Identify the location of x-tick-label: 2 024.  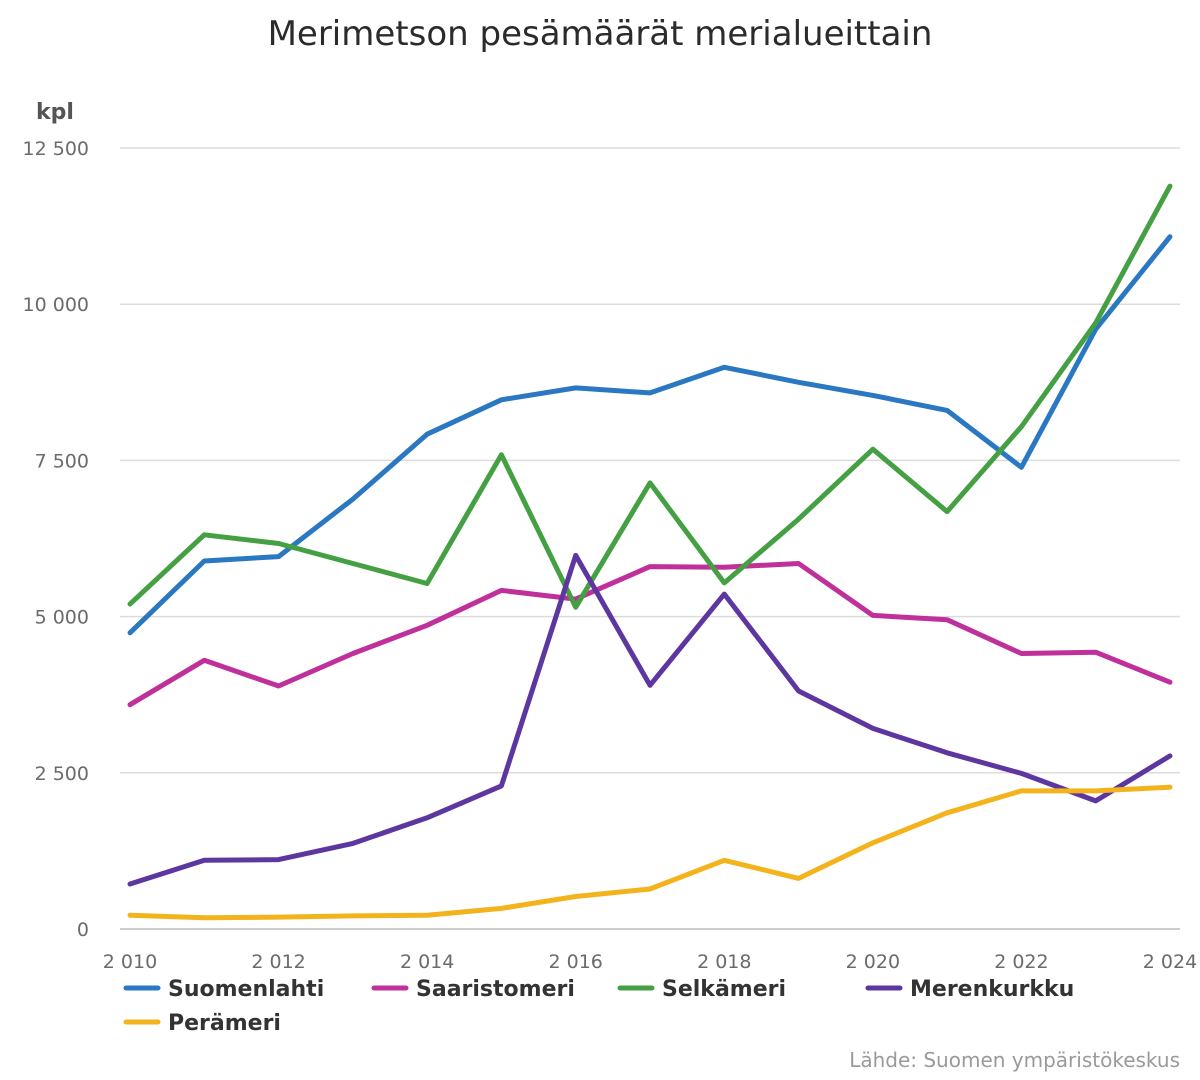
(1170, 962).